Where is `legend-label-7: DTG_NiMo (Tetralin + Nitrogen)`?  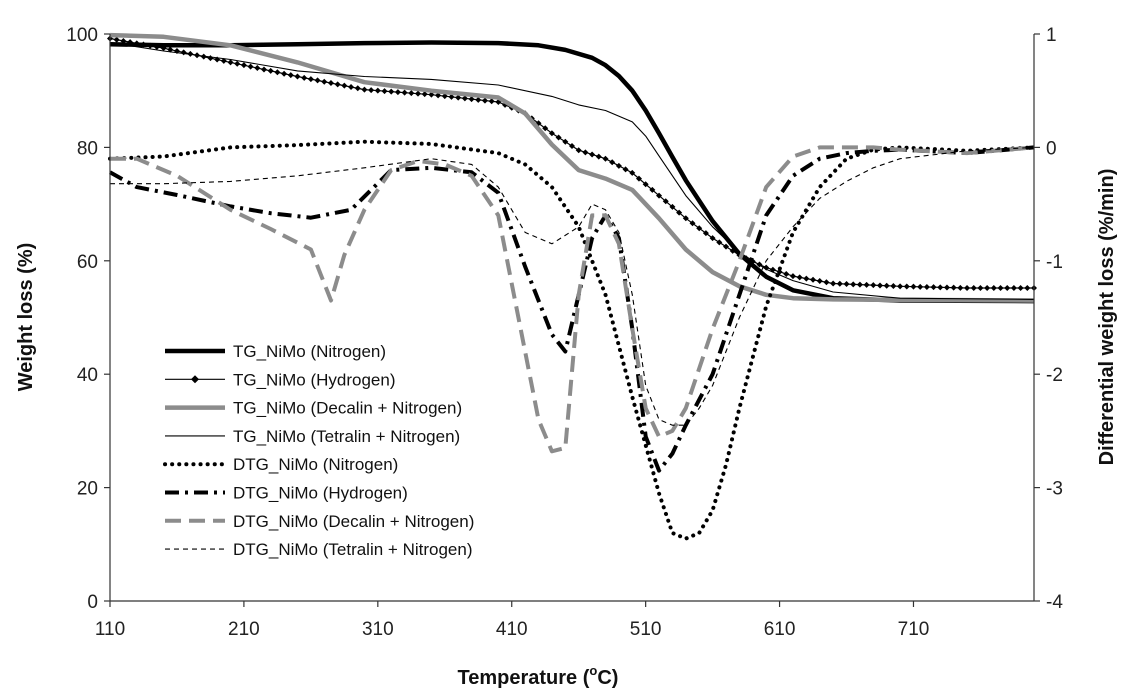 legend-label-7: DTG_NiMo (Tetralin + Nitrogen) is located at coordinates (353, 549).